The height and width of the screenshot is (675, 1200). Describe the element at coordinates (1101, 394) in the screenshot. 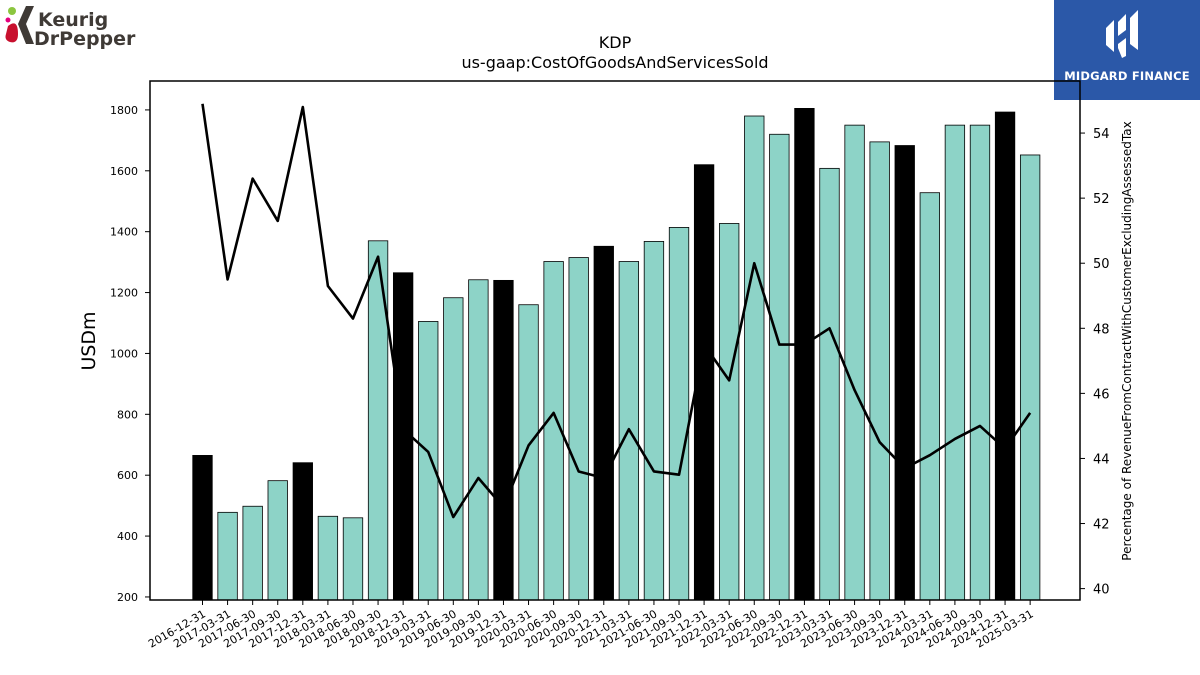

I see `y2-tick-label: 46` at that location.